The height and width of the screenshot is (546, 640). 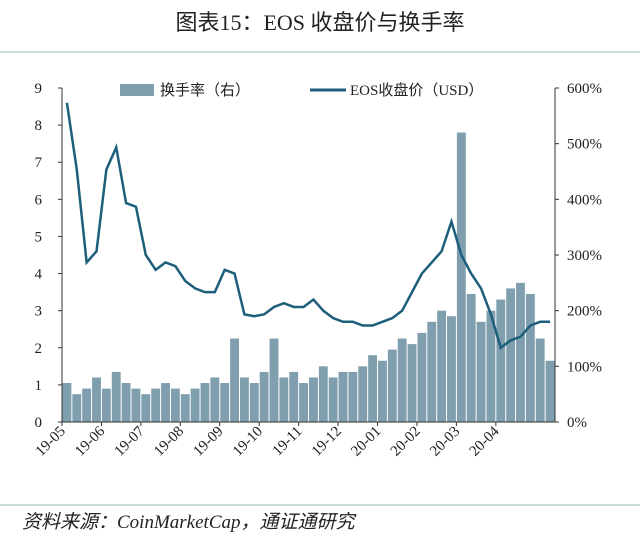 What do you see at coordinates (416, 90) in the screenshot?
I see `legend-label: EOS收盘价（USD）` at bounding box center [416, 90].